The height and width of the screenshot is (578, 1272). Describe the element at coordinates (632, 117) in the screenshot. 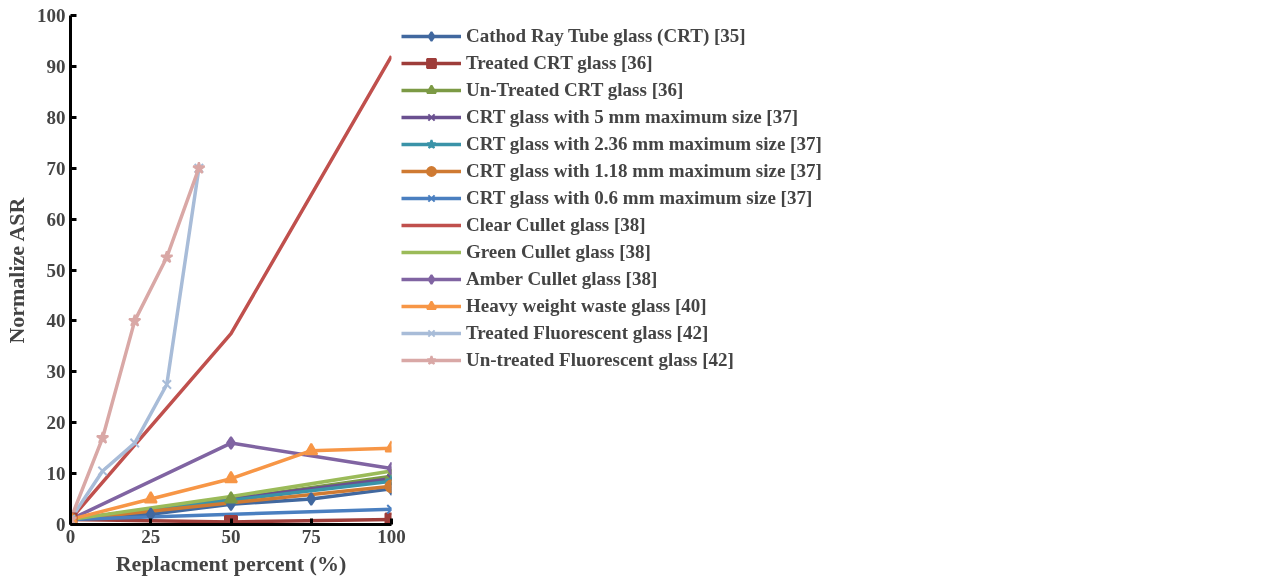

I see `legend-label: CRT glass with 5 mm maximum size [37]` at that location.